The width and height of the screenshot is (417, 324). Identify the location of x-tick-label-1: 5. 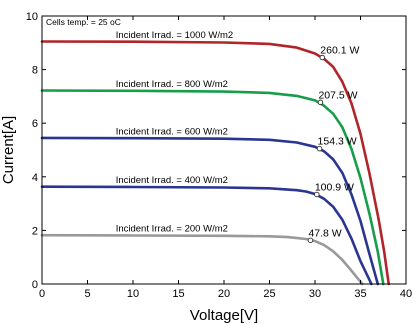
(87, 294).